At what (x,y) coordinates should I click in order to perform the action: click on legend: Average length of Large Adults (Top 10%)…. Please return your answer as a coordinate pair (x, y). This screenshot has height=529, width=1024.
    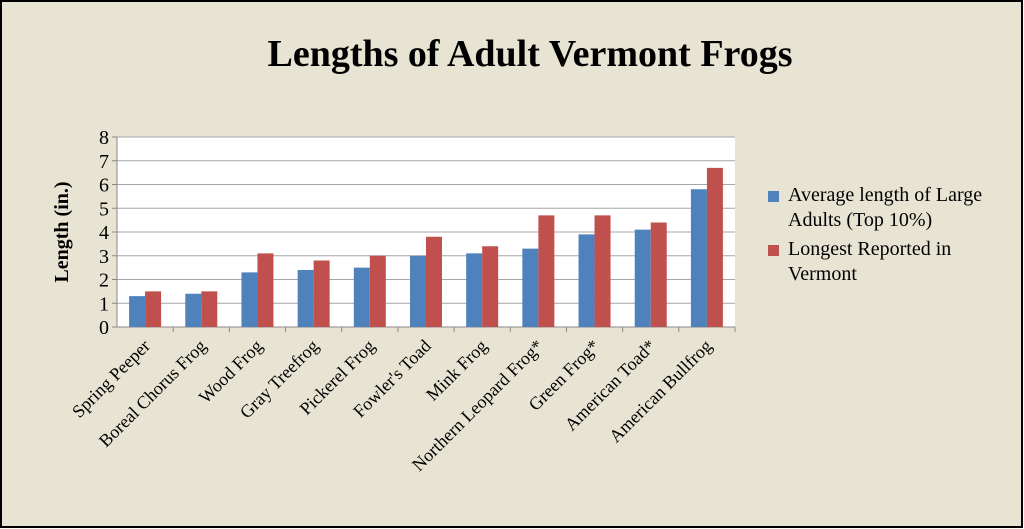
    Looking at the image, I should click on (888, 237).